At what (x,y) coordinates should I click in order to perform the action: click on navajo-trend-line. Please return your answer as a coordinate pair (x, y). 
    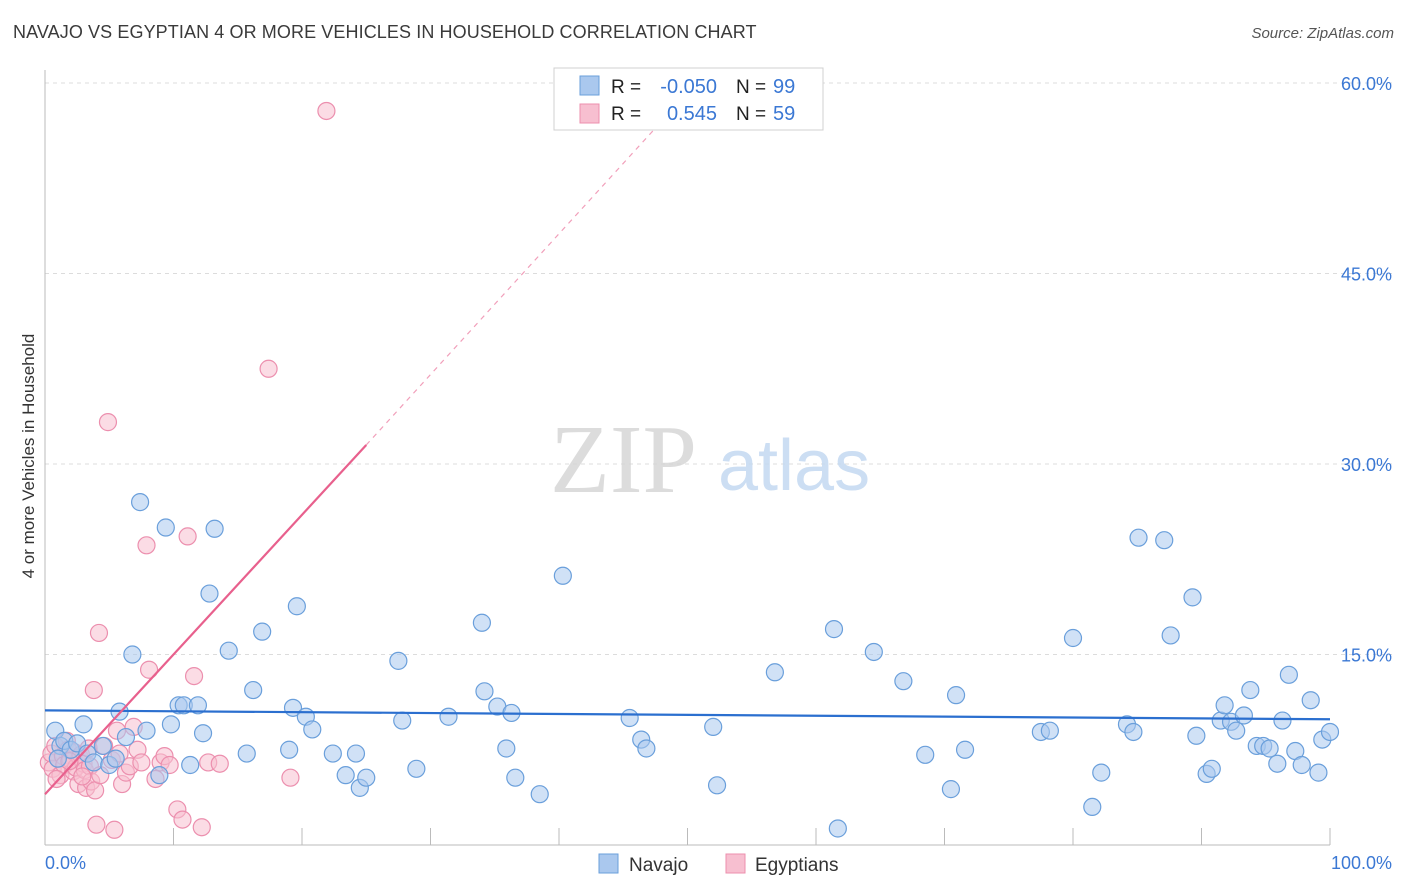
    Looking at the image, I should click on (687, 715).